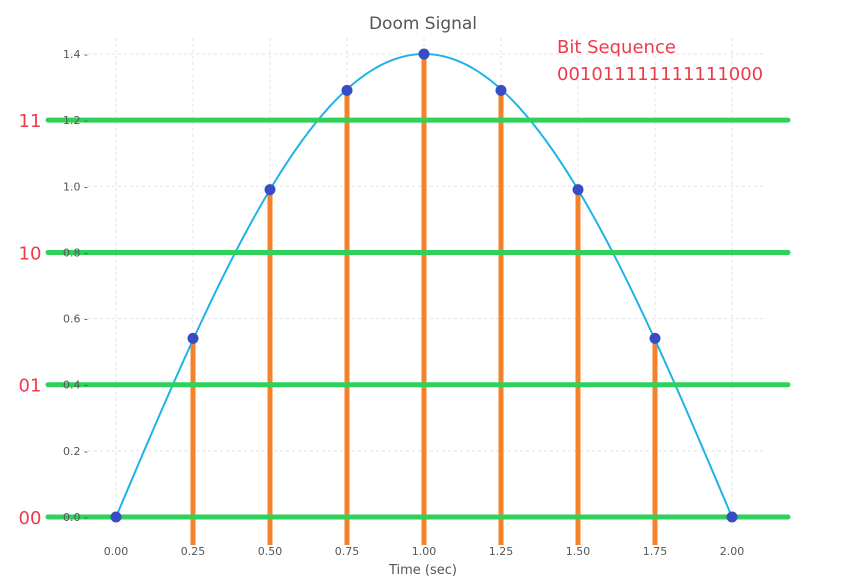 The width and height of the screenshot is (851, 587). Describe the element at coordinates (30, 386) in the screenshot. I see `quantization-code-label: 01` at that location.